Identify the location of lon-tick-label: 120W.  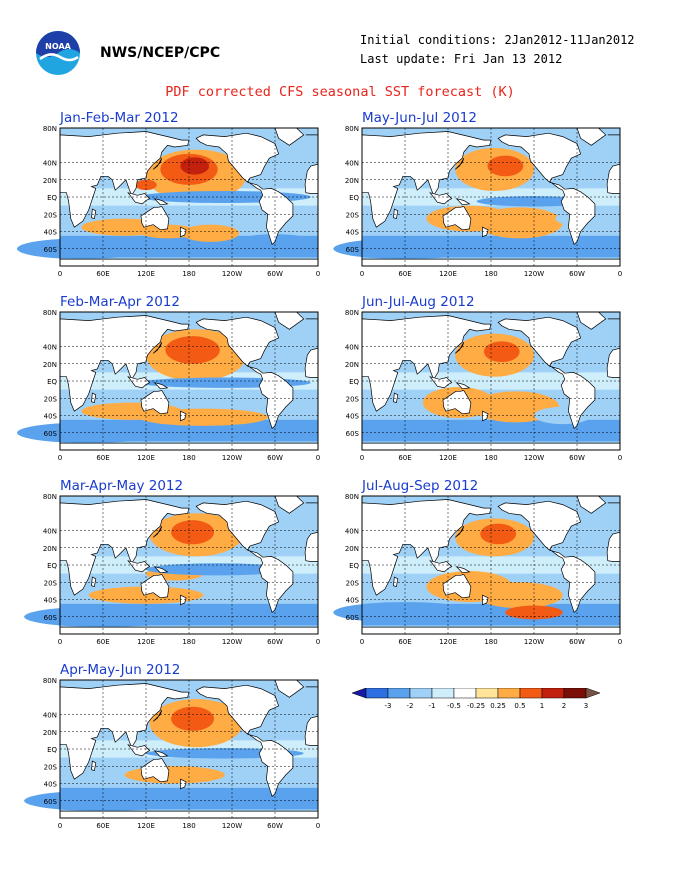
(232, 642).